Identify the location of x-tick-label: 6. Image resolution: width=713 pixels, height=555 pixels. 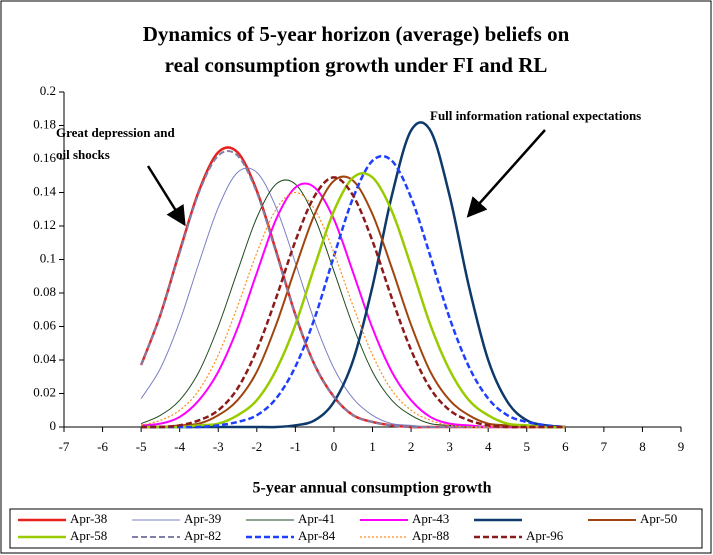
(565, 446).